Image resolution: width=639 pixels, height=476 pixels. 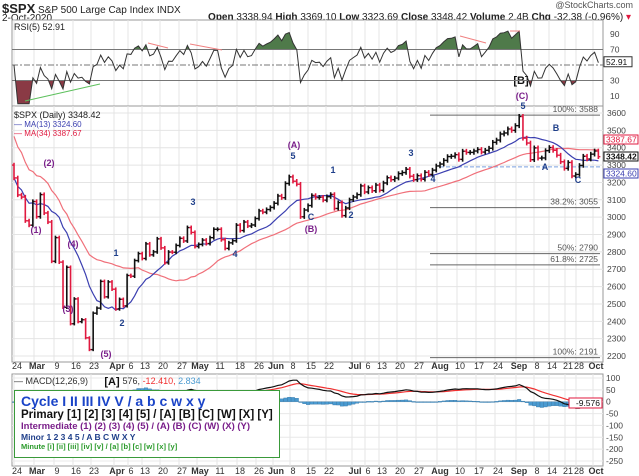 I want to click on fib-label: 61.8%: 2725, so click(x=574, y=259).